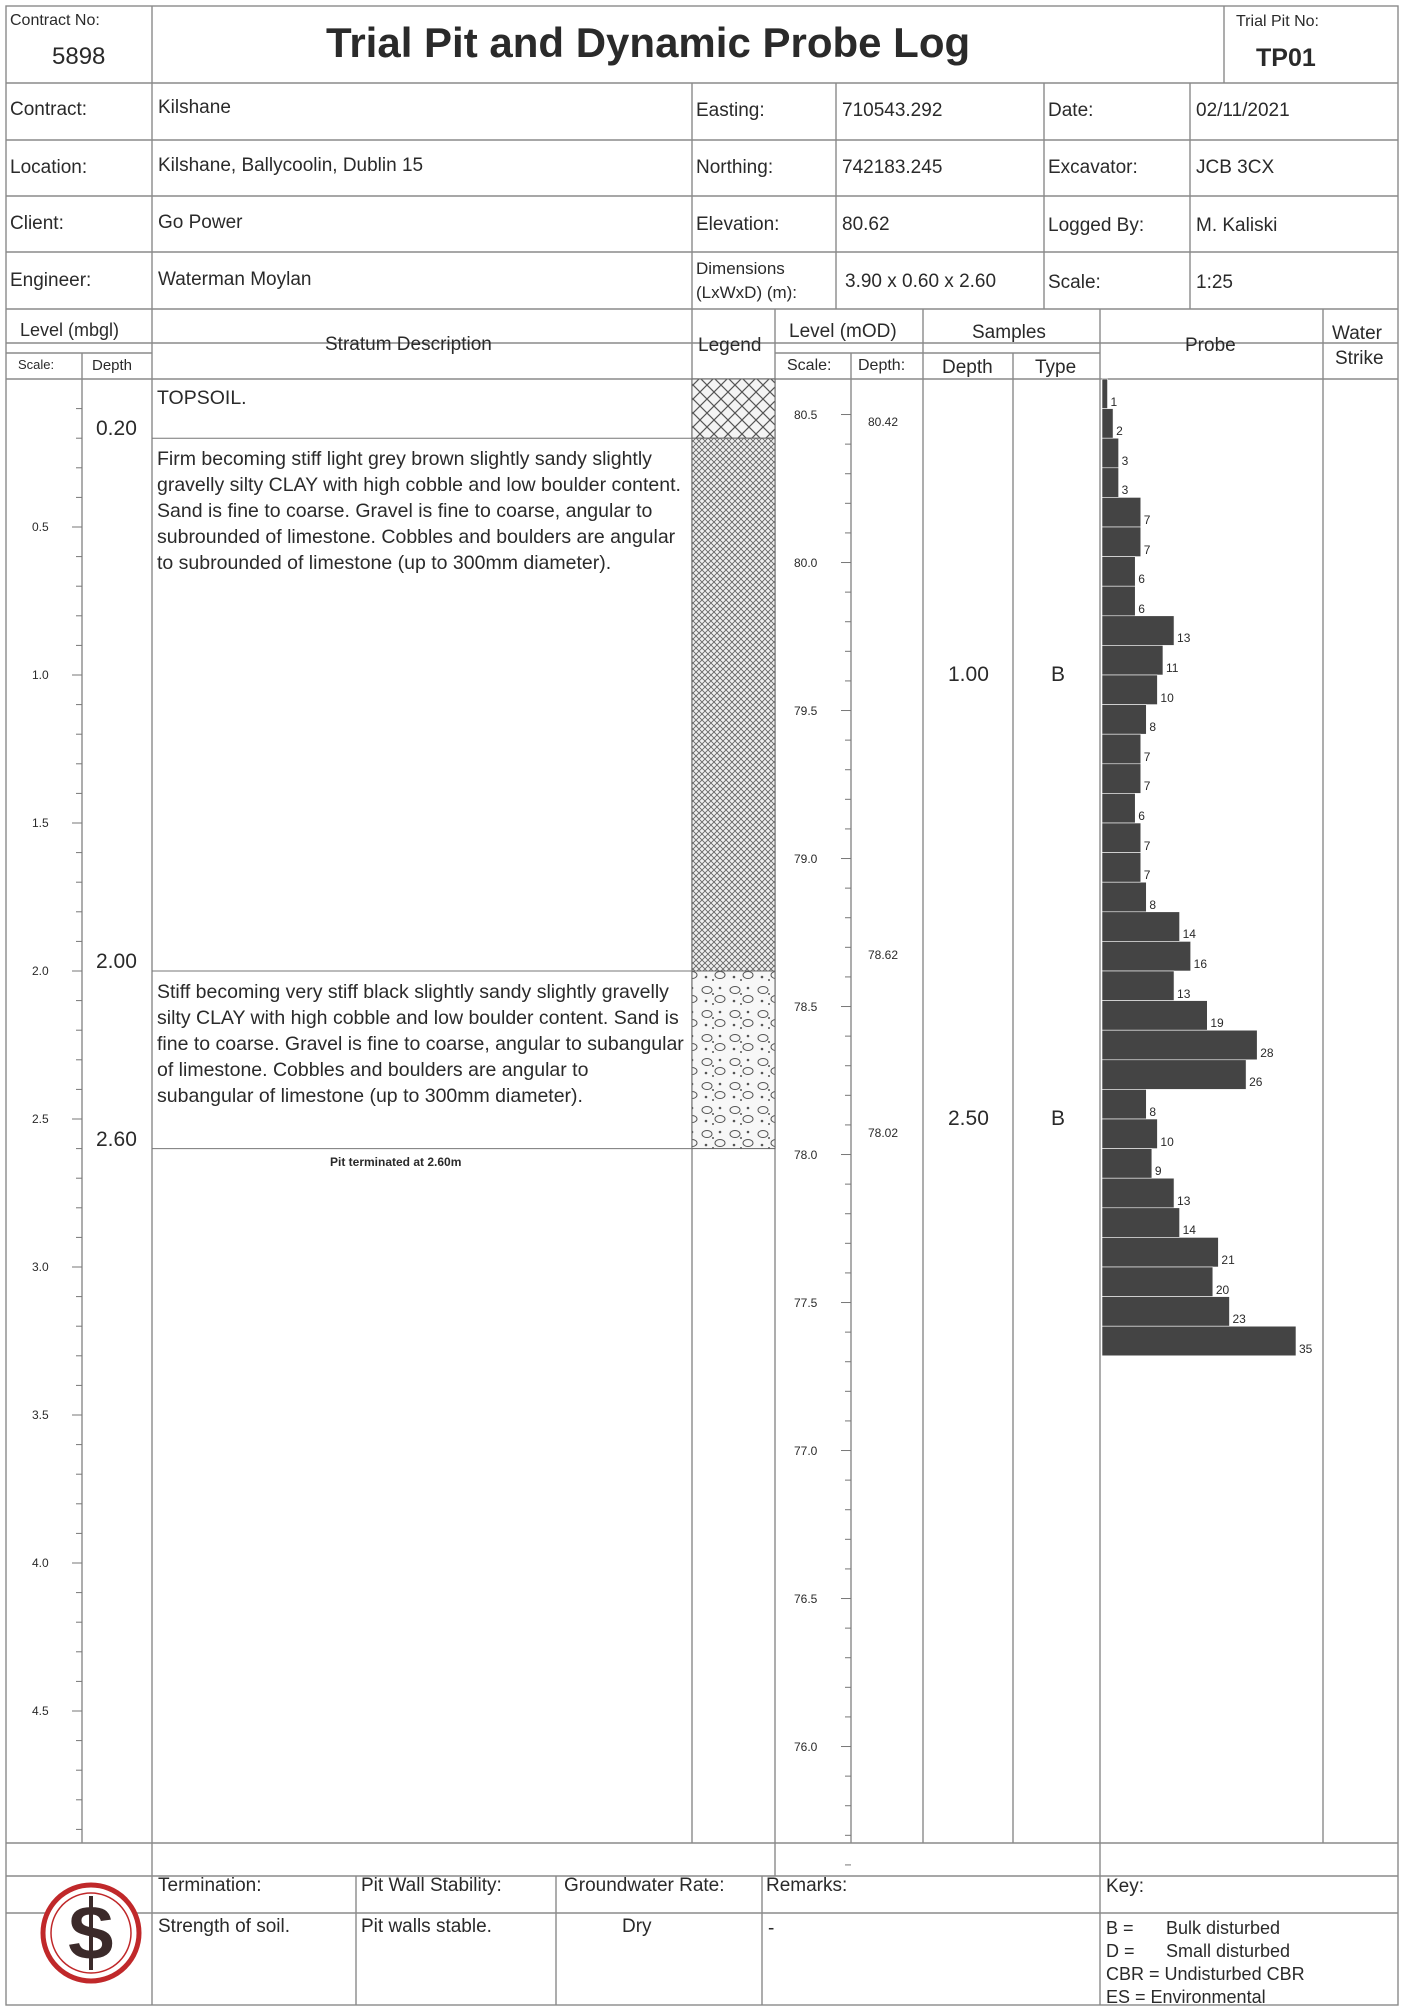 Image resolution: width=1404 pixels, height=2009 pixels. Describe the element at coordinates (37, 223) in the screenshot. I see `client-label: Client:` at that location.